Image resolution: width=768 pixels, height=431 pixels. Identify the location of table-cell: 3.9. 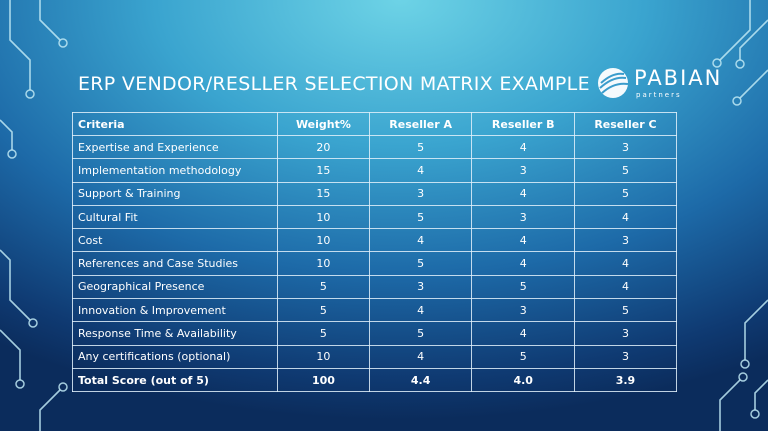
(625, 380).